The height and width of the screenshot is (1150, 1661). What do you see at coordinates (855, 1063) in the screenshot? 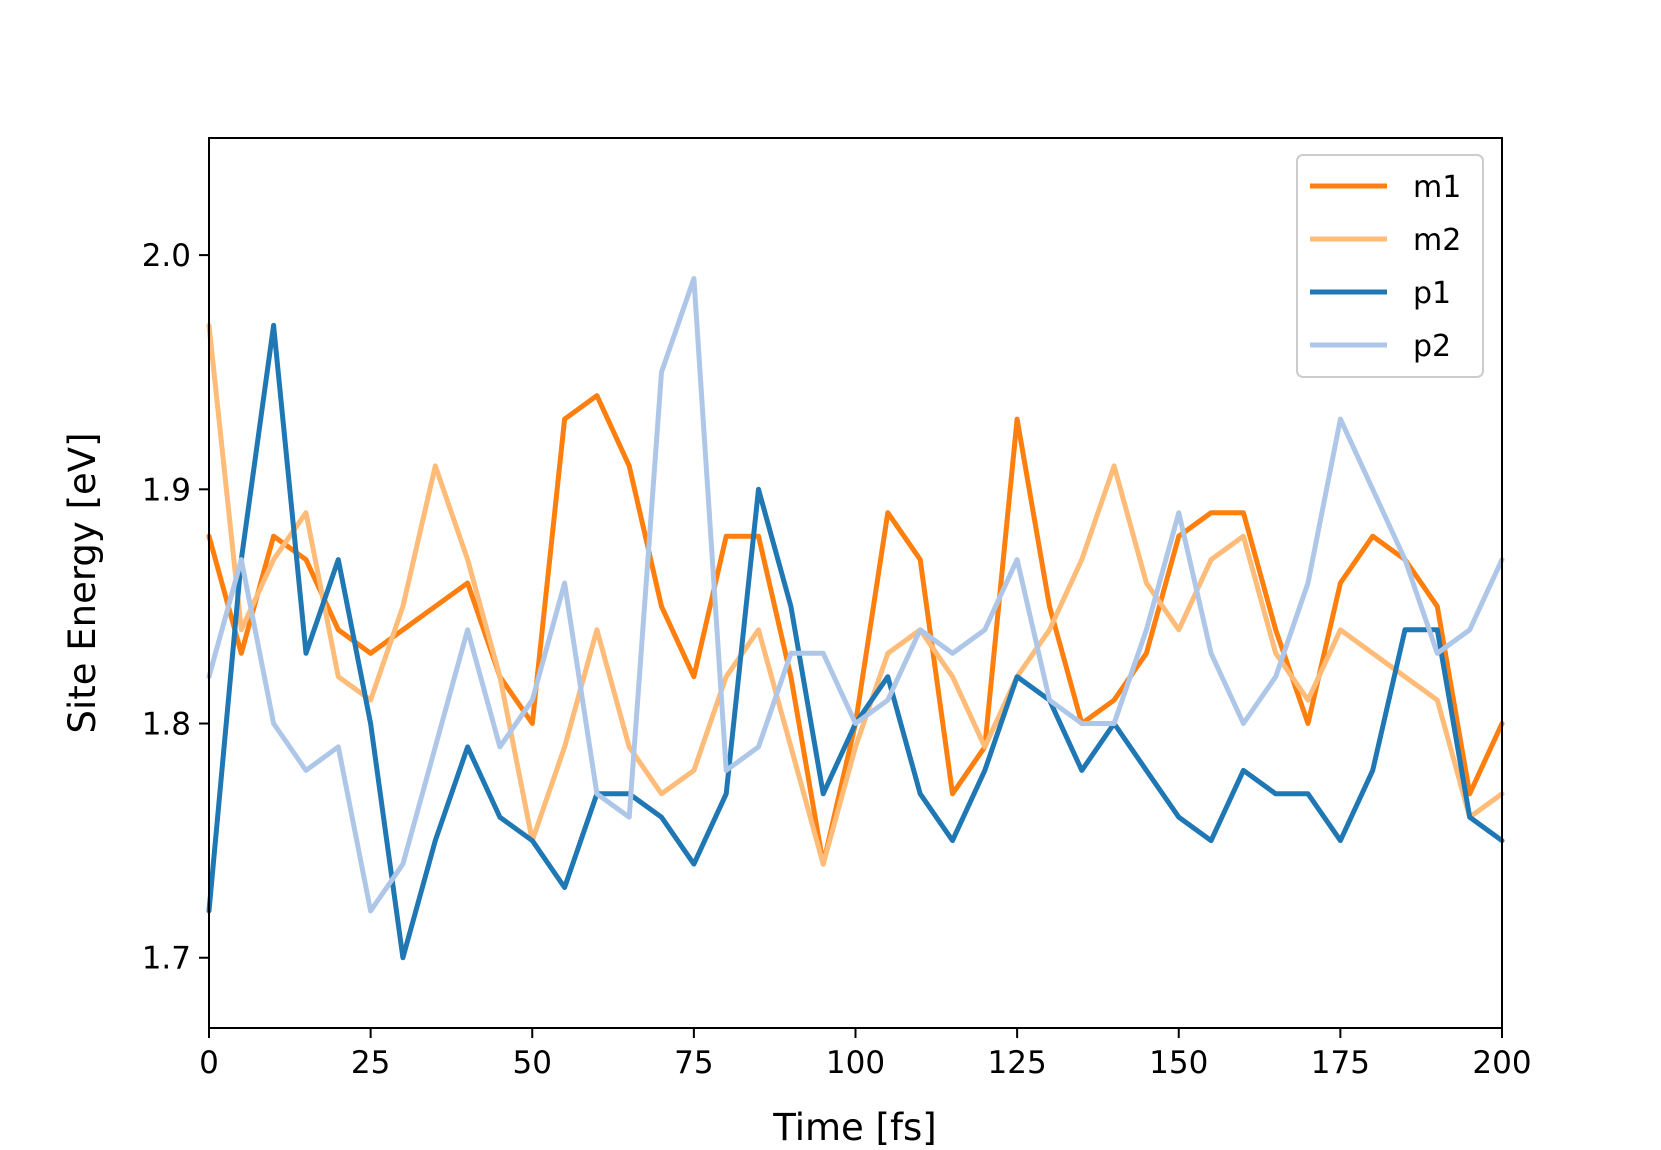
I see `x-tick-label: 100` at bounding box center [855, 1063].